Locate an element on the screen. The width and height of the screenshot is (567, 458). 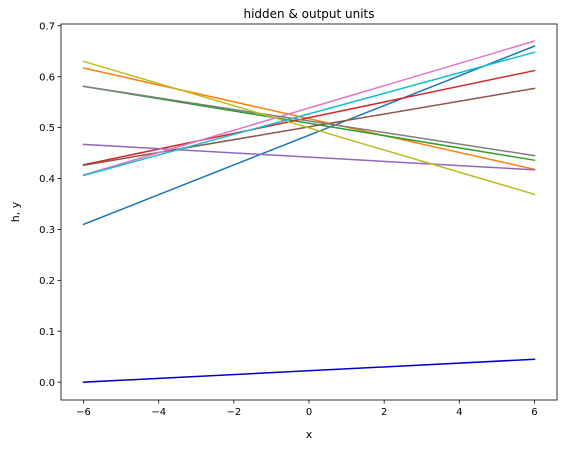
x-tick-label: −6 is located at coordinates (83, 412).